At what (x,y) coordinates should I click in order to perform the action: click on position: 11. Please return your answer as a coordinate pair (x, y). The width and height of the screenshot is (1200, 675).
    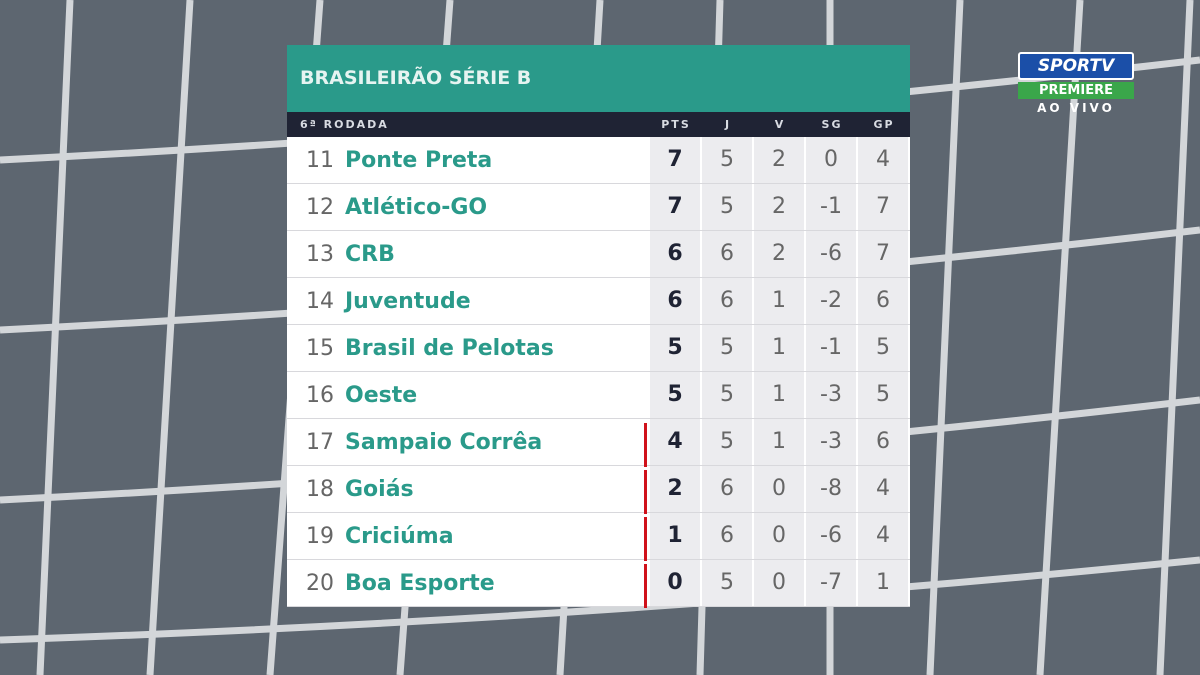
    Looking at the image, I should click on (320, 160).